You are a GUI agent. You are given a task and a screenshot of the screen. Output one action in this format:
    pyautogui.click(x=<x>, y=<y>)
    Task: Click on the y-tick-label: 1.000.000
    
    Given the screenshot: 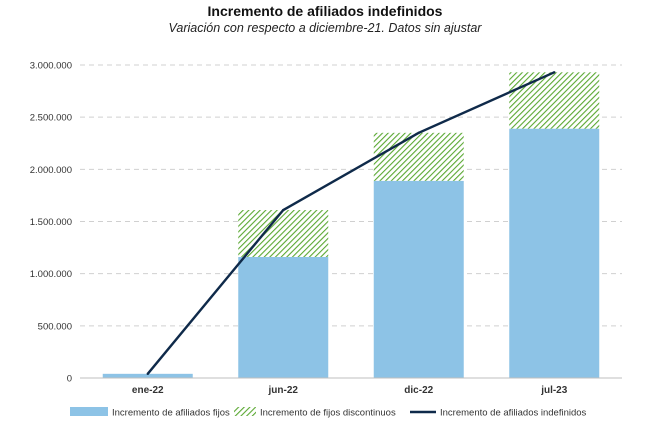 What is the action you would take?
    pyautogui.click(x=51, y=274)
    